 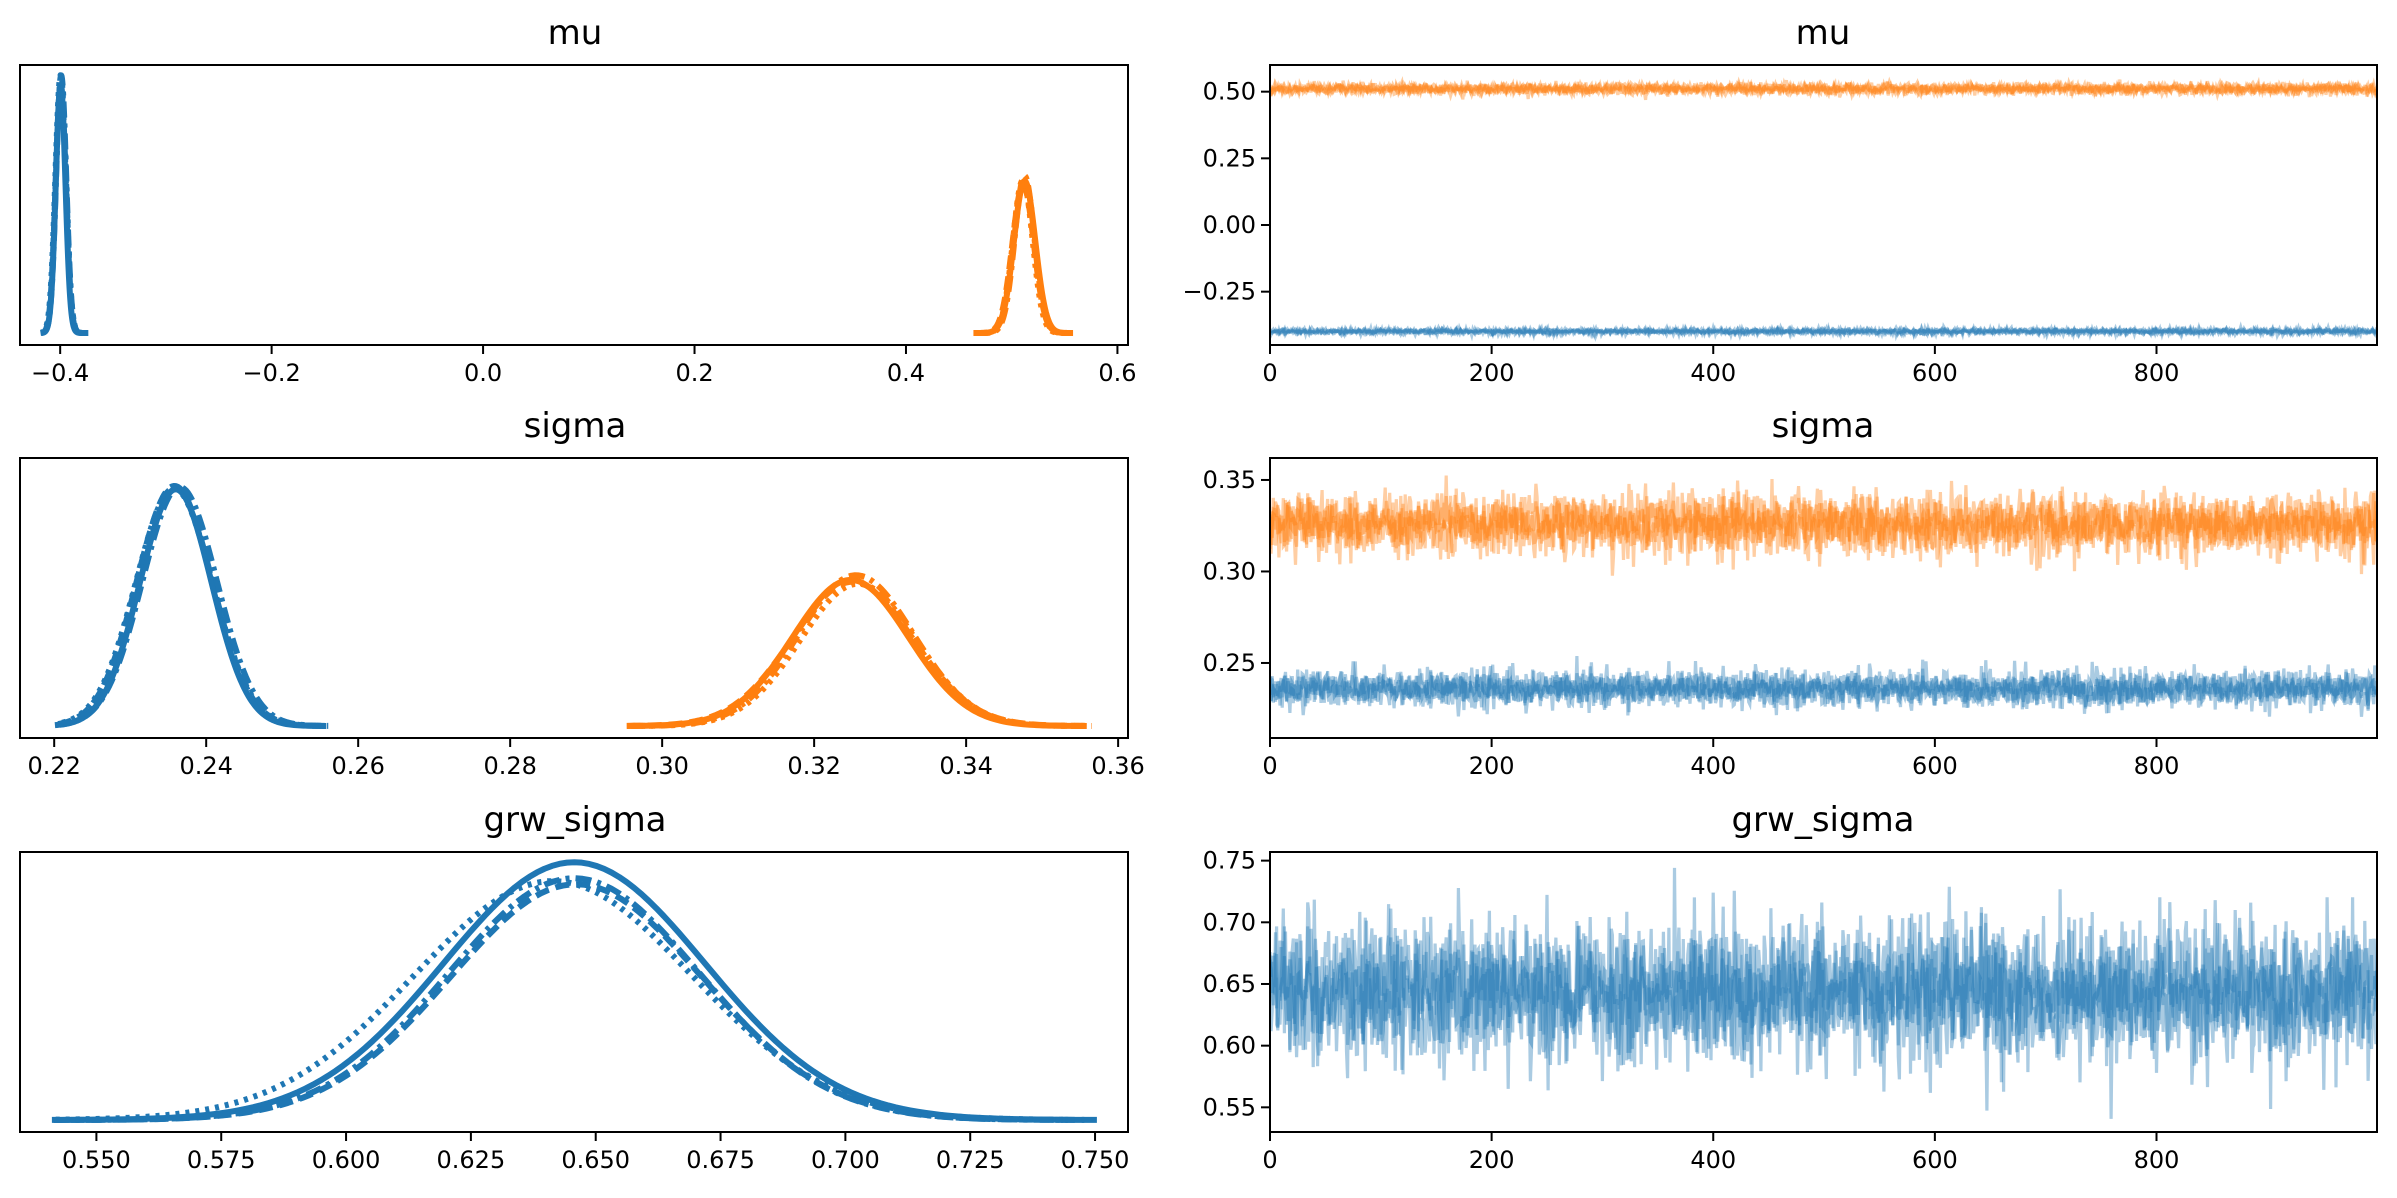 What do you see at coordinates (60, 373) in the screenshot?
I see `x-tick-label: −0.4` at bounding box center [60, 373].